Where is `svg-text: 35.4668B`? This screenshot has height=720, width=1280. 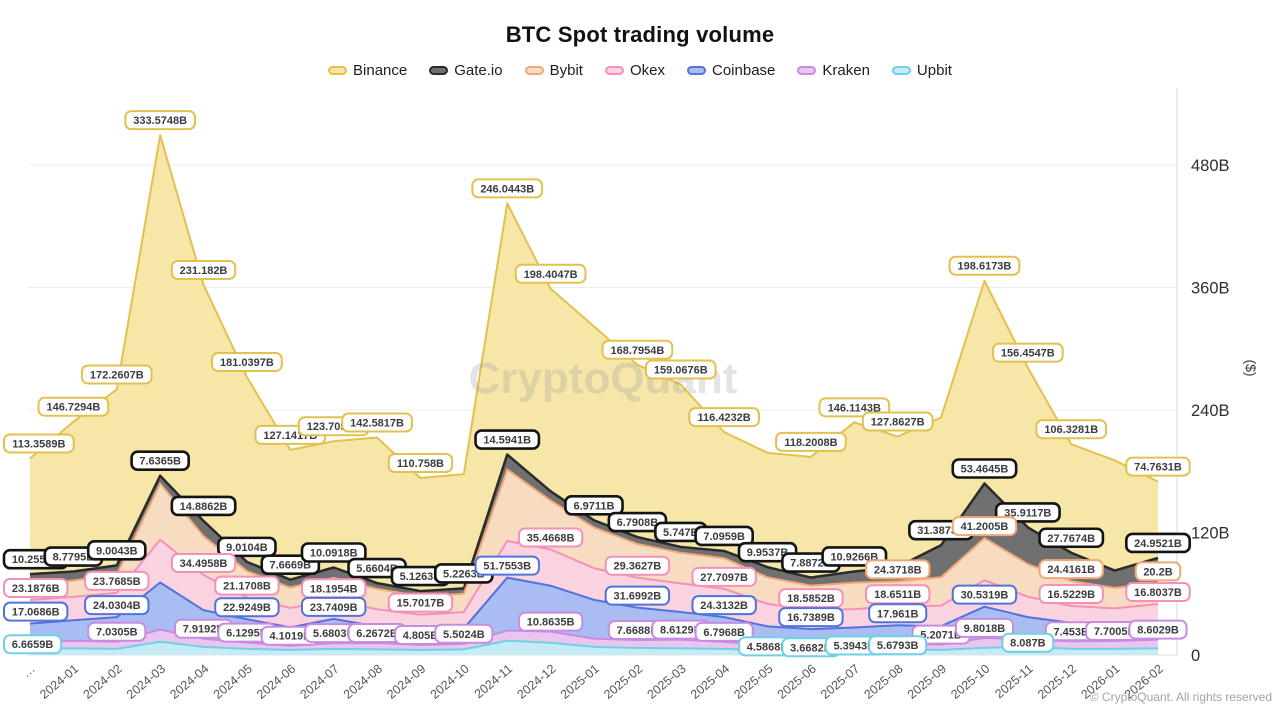 svg-text: 35.4668B is located at coordinates (551, 539).